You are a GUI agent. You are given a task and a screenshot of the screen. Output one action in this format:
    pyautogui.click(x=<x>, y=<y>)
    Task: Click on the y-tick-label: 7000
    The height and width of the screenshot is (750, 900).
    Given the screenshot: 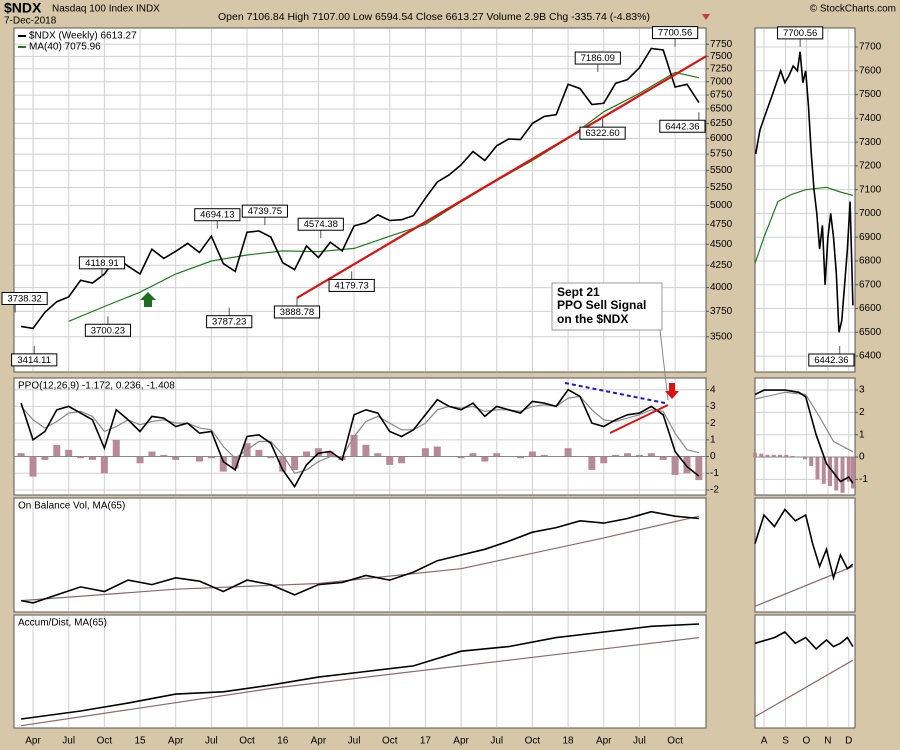 What is the action you would take?
    pyautogui.click(x=721, y=81)
    